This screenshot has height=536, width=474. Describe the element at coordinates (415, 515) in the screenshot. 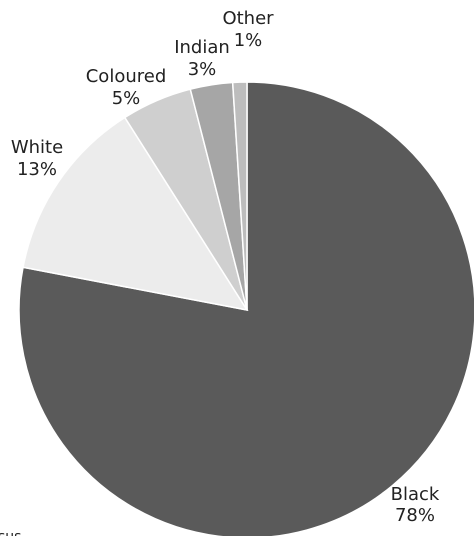

I see `pct-black: 78%` at that location.